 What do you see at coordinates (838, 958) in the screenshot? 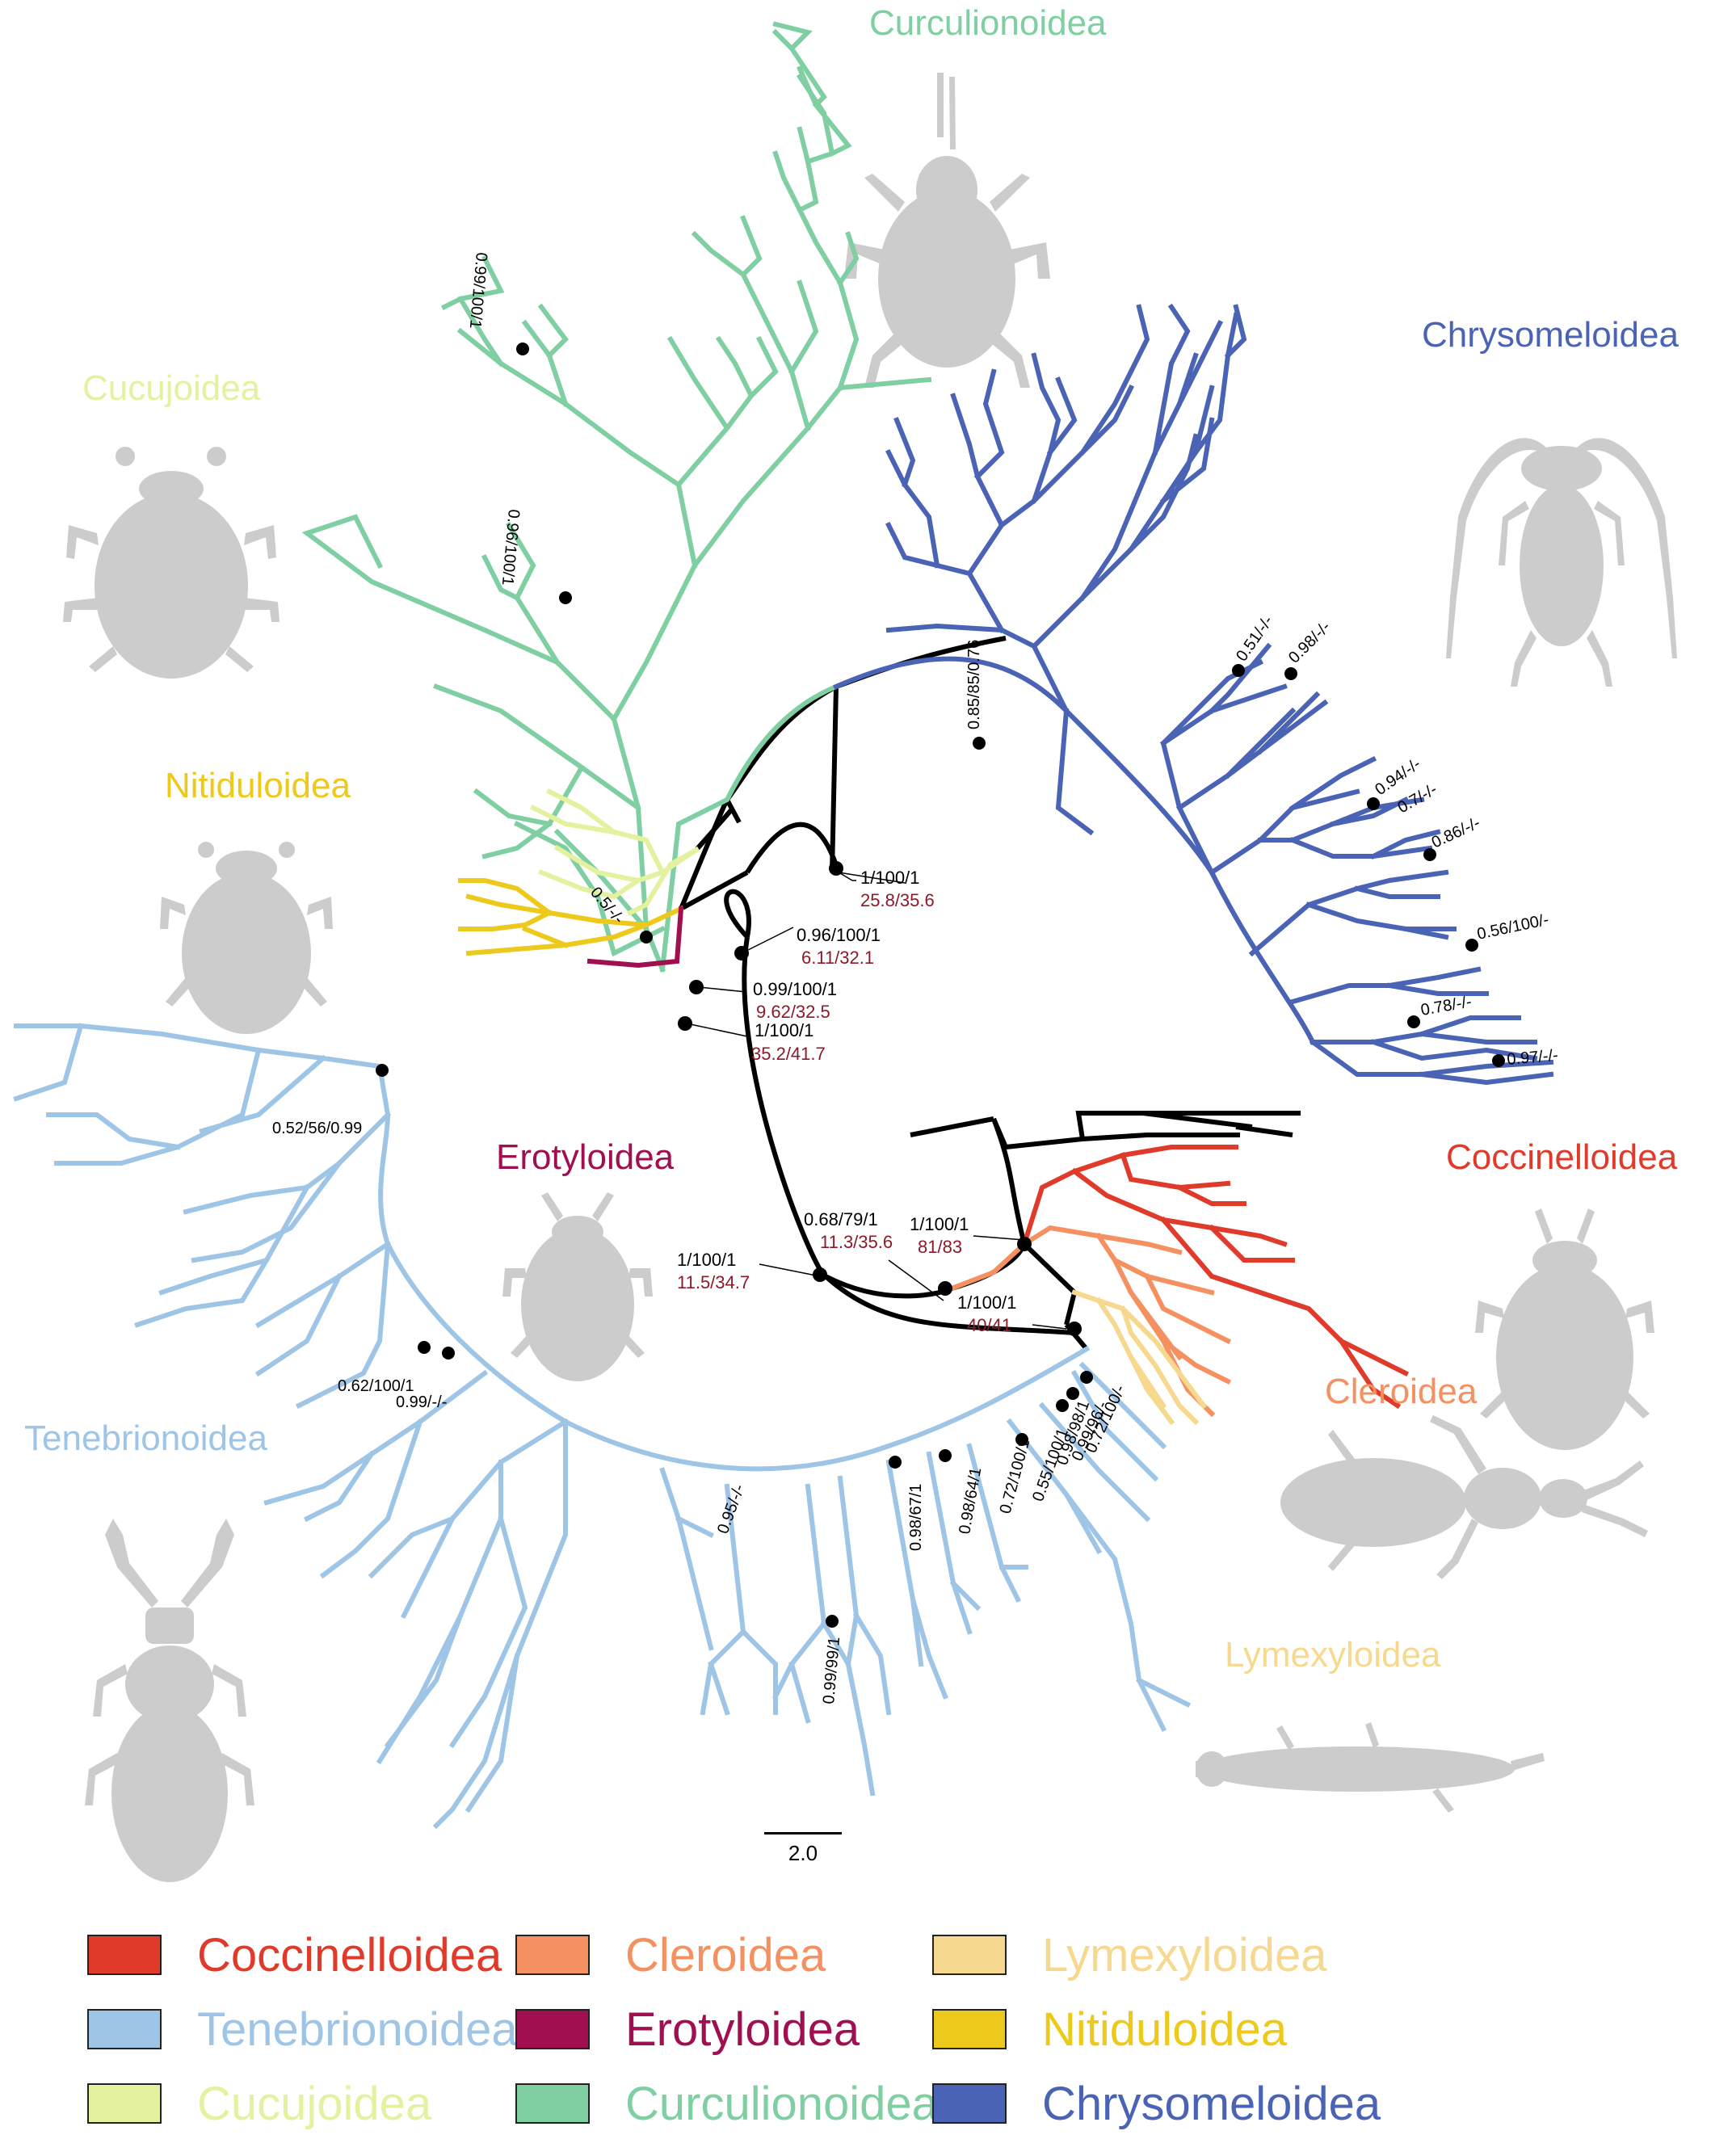
I see `node-support-n2-red: 6.11/32.1` at bounding box center [838, 958].